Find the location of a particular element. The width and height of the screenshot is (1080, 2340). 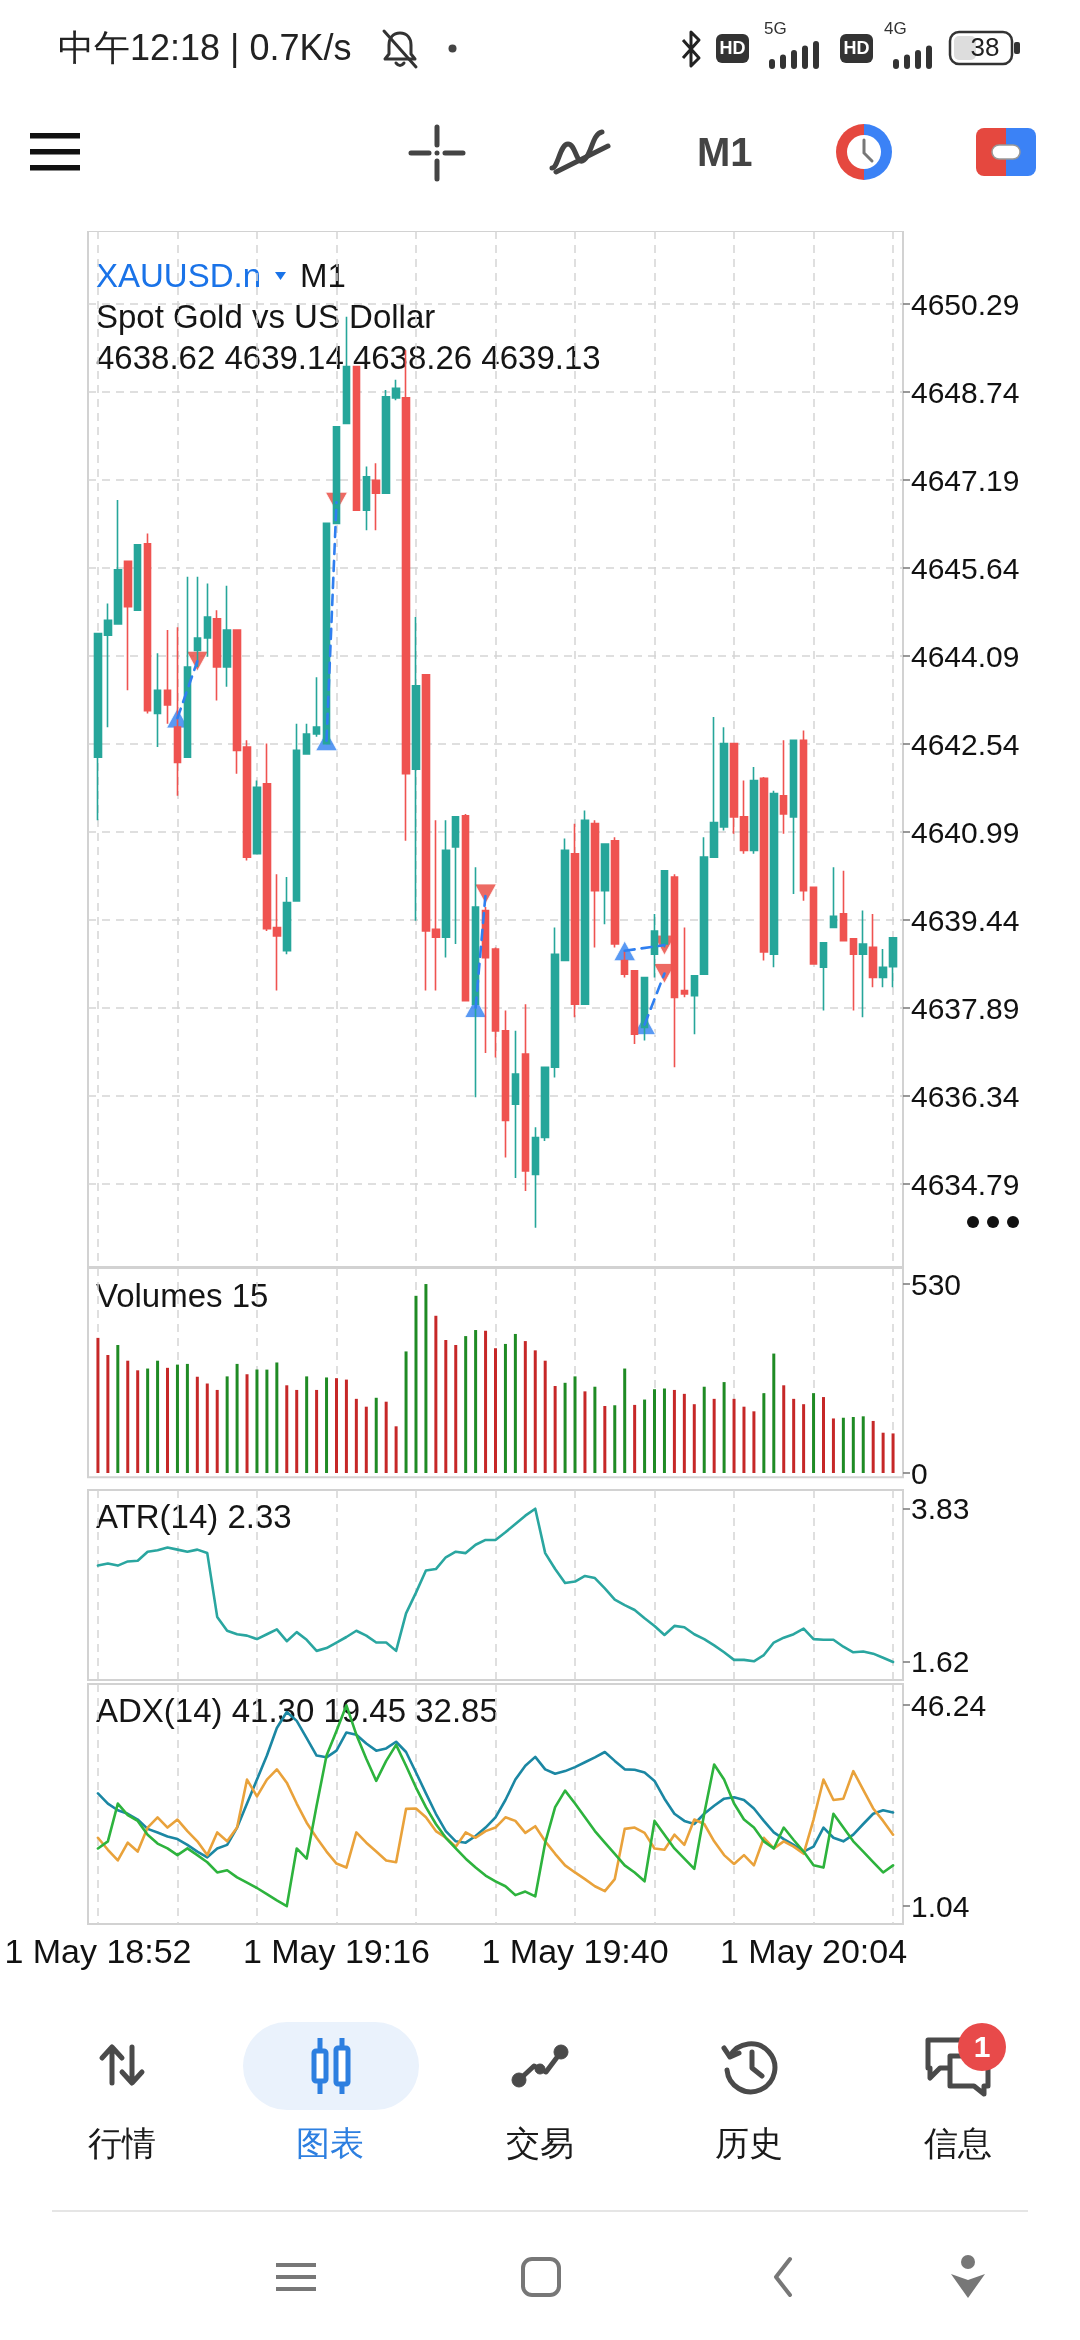

y-tick-label: 3.83 is located at coordinates (940, 1509).